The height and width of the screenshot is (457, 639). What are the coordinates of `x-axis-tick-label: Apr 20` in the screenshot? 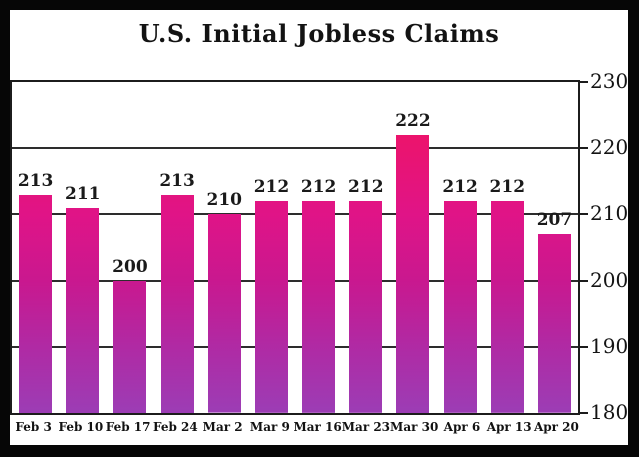 It's located at (556, 427).